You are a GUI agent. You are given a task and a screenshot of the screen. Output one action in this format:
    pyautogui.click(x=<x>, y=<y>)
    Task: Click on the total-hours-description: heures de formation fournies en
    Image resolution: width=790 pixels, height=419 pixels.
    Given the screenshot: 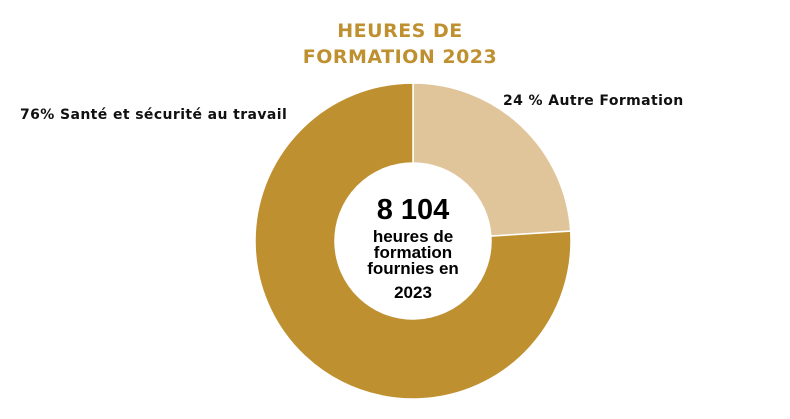 What is the action you would take?
    pyautogui.click(x=413, y=252)
    